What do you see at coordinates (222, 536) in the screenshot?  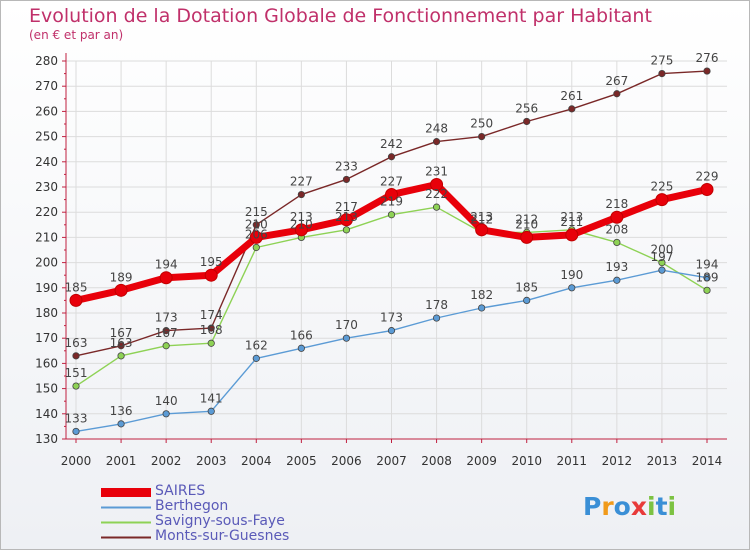 I see `legend-label-monts: Monts-sur-Guesnes` at bounding box center [222, 536].